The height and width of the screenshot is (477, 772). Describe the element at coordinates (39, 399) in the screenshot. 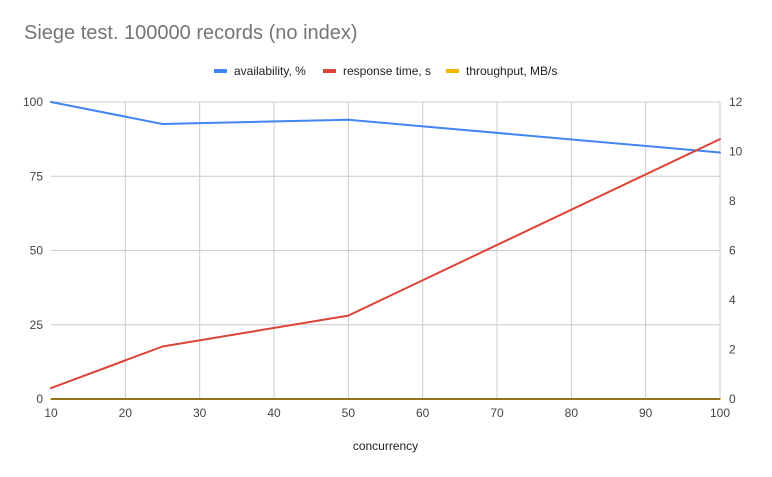

I see `y-left-tick-label: 0` at that location.